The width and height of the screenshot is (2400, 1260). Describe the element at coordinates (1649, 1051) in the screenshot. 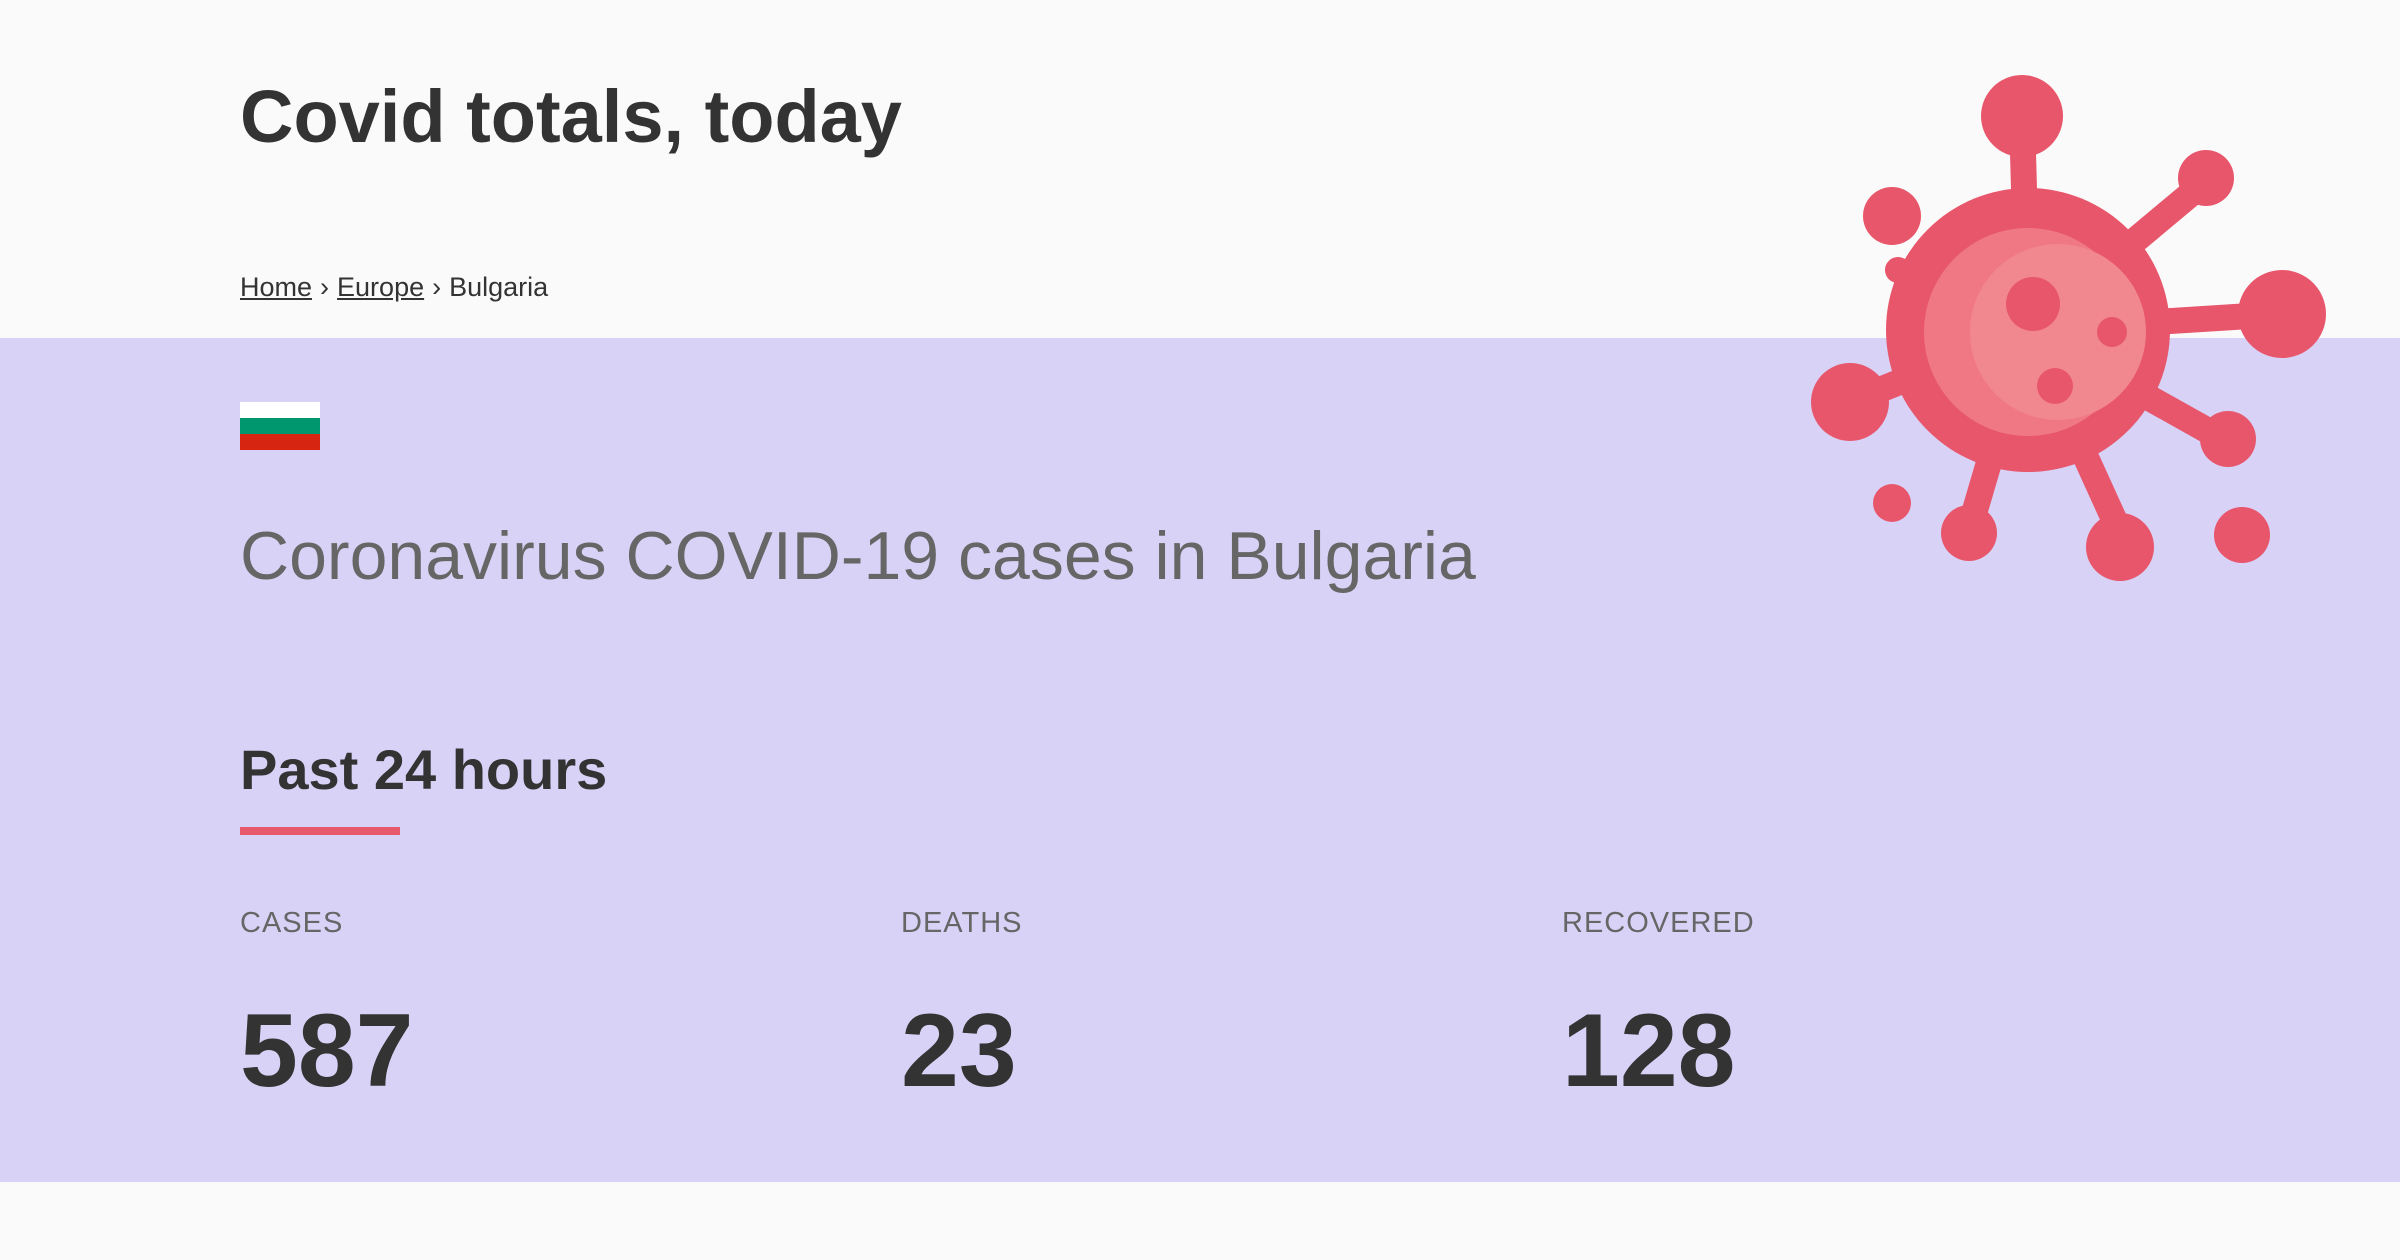

I see `stat-value-recovered: 128` at that location.